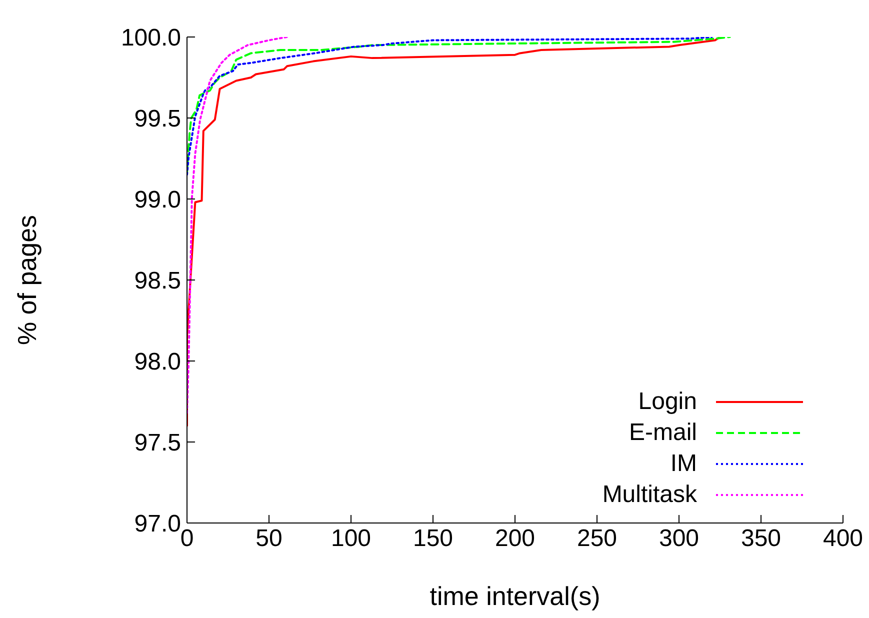 The image size is (869, 618). I want to click on y-tick-label: 98.0, so click(157, 362).